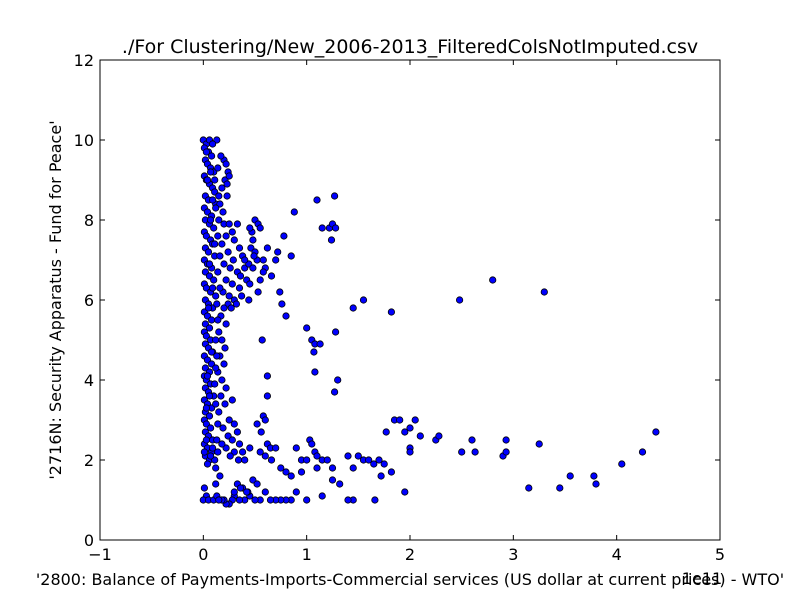 The image size is (800, 600). Describe the element at coordinates (89, 220) in the screenshot. I see `y-tick-label: 8` at that location.